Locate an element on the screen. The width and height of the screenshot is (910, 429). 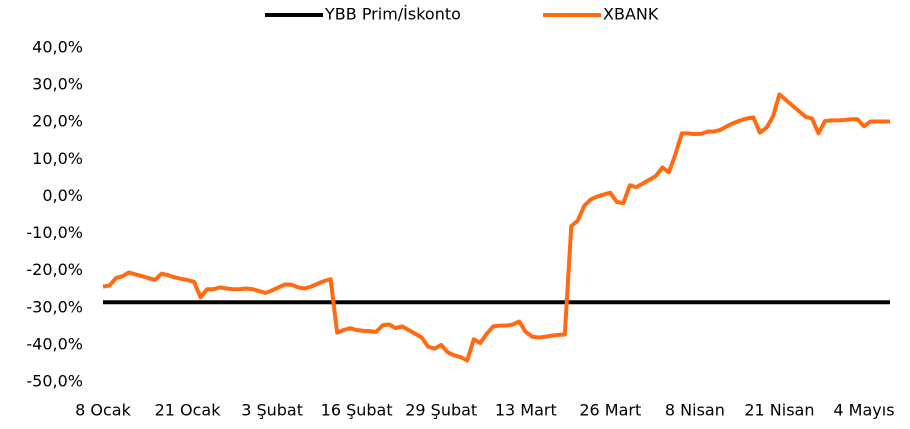
x-tick-label: 29 Şubat is located at coordinates (441, 410).